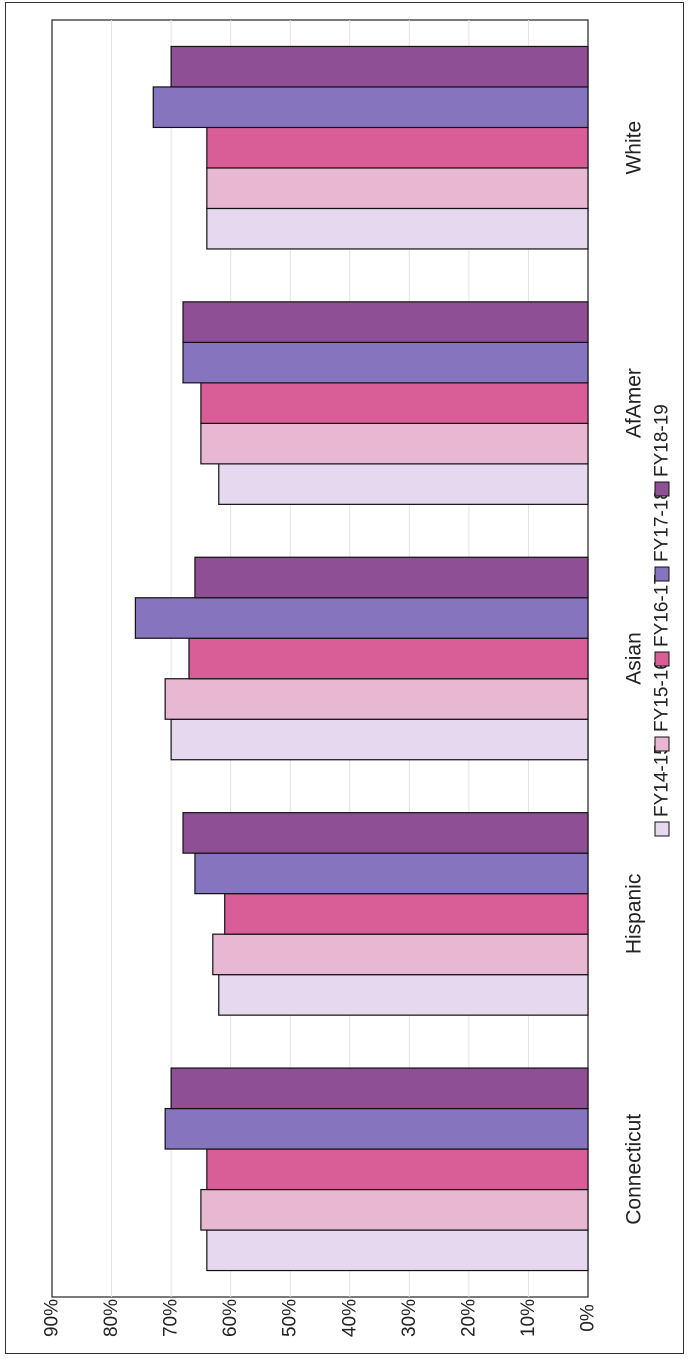  What do you see at coordinates (290, 1318) in the screenshot?
I see `value-tick-label: 50%` at bounding box center [290, 1318].